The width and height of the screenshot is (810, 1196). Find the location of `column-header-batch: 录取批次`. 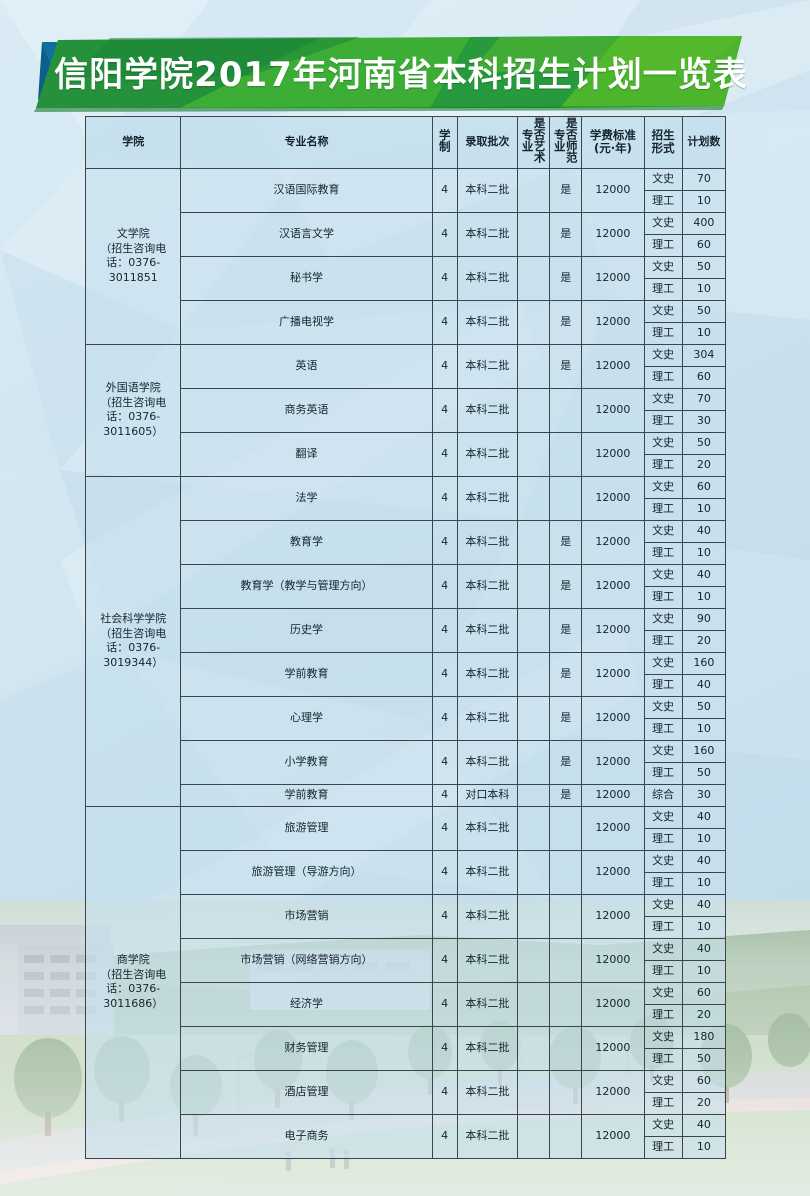

column-header-batch: 录取批次 is located at coordinates (487, 142).